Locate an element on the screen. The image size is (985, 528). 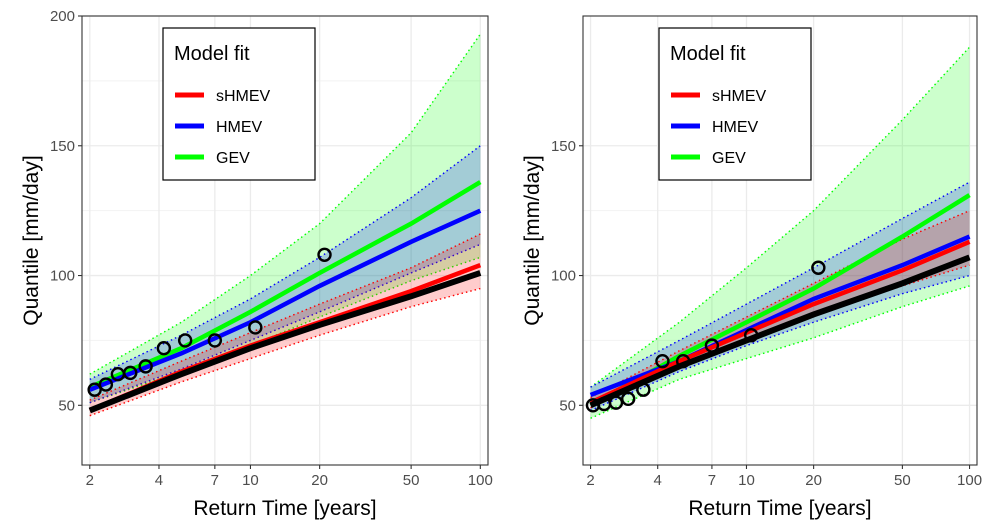
series-line-shmev is located at coordinates (780, 322).